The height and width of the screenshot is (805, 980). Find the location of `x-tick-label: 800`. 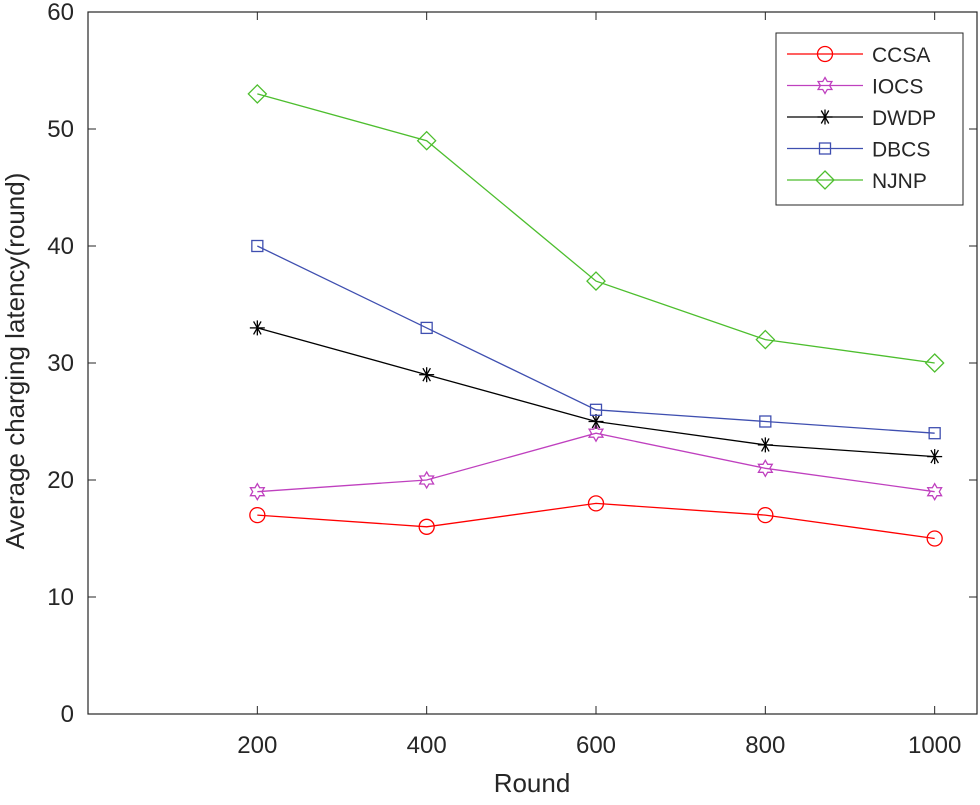

x-tick-label: 800 is located at coordinates (765, 745).